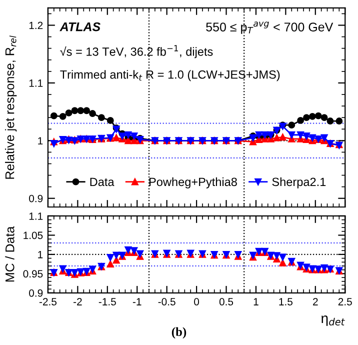 Image resolution: width=358 pixels, height=345 pixels. I want to click on x-tick-label: 0, so click(197, 302).